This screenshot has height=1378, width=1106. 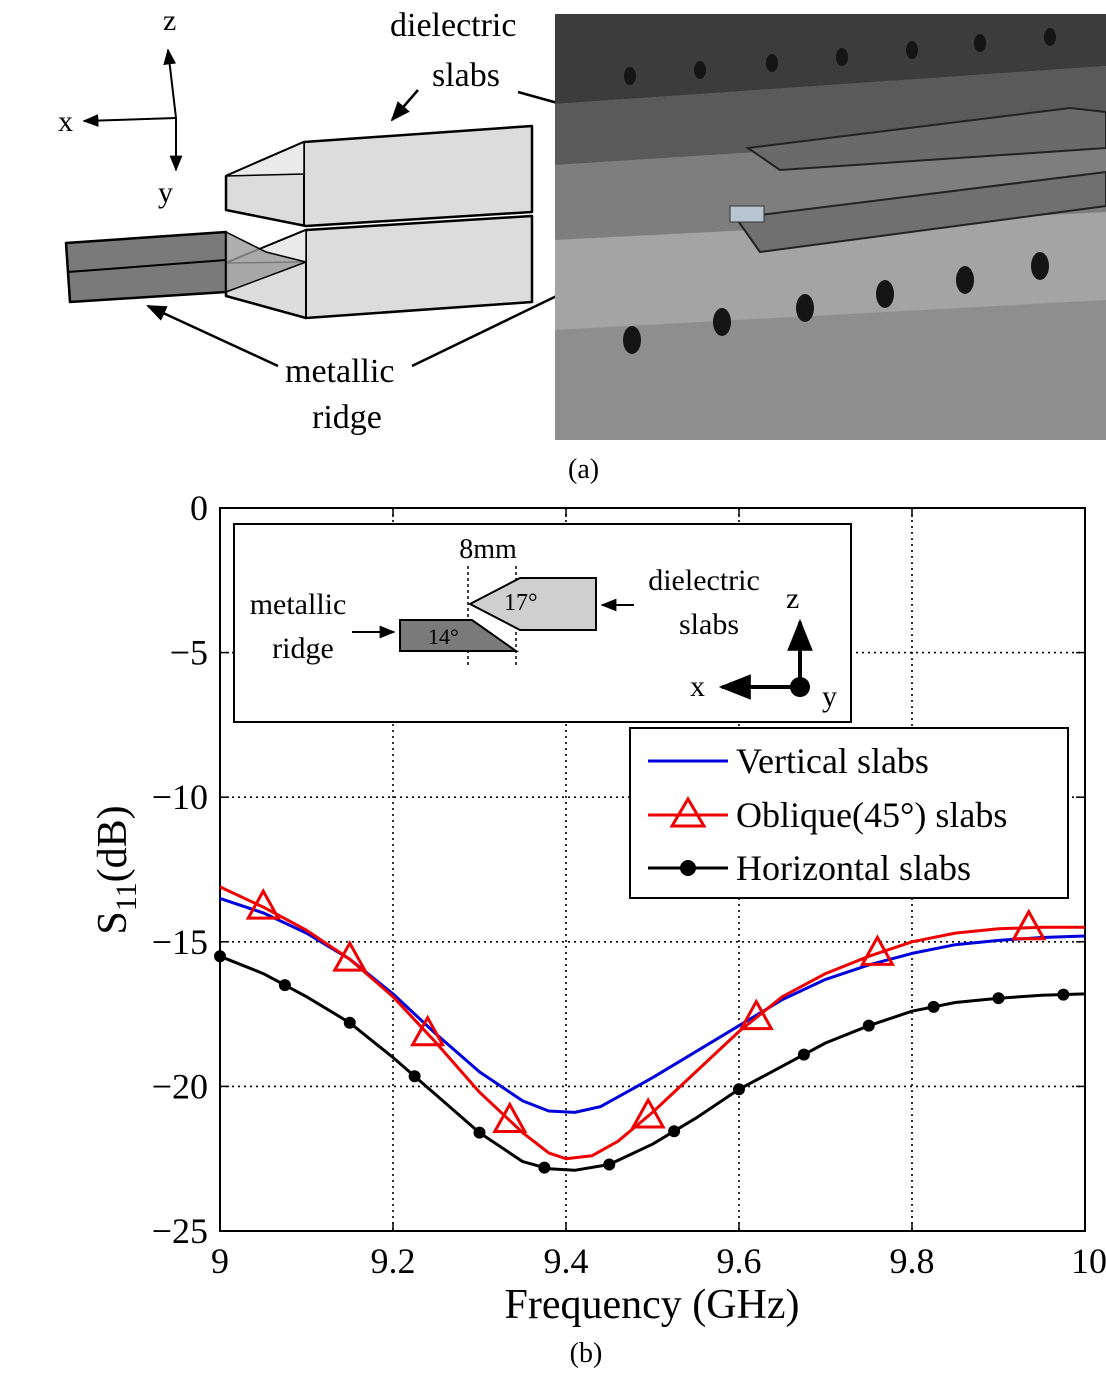 What do you see at coordinates (459, 635) in the screenshot?
I see `inset-ridge-shape` at bounding box center [459, 635].